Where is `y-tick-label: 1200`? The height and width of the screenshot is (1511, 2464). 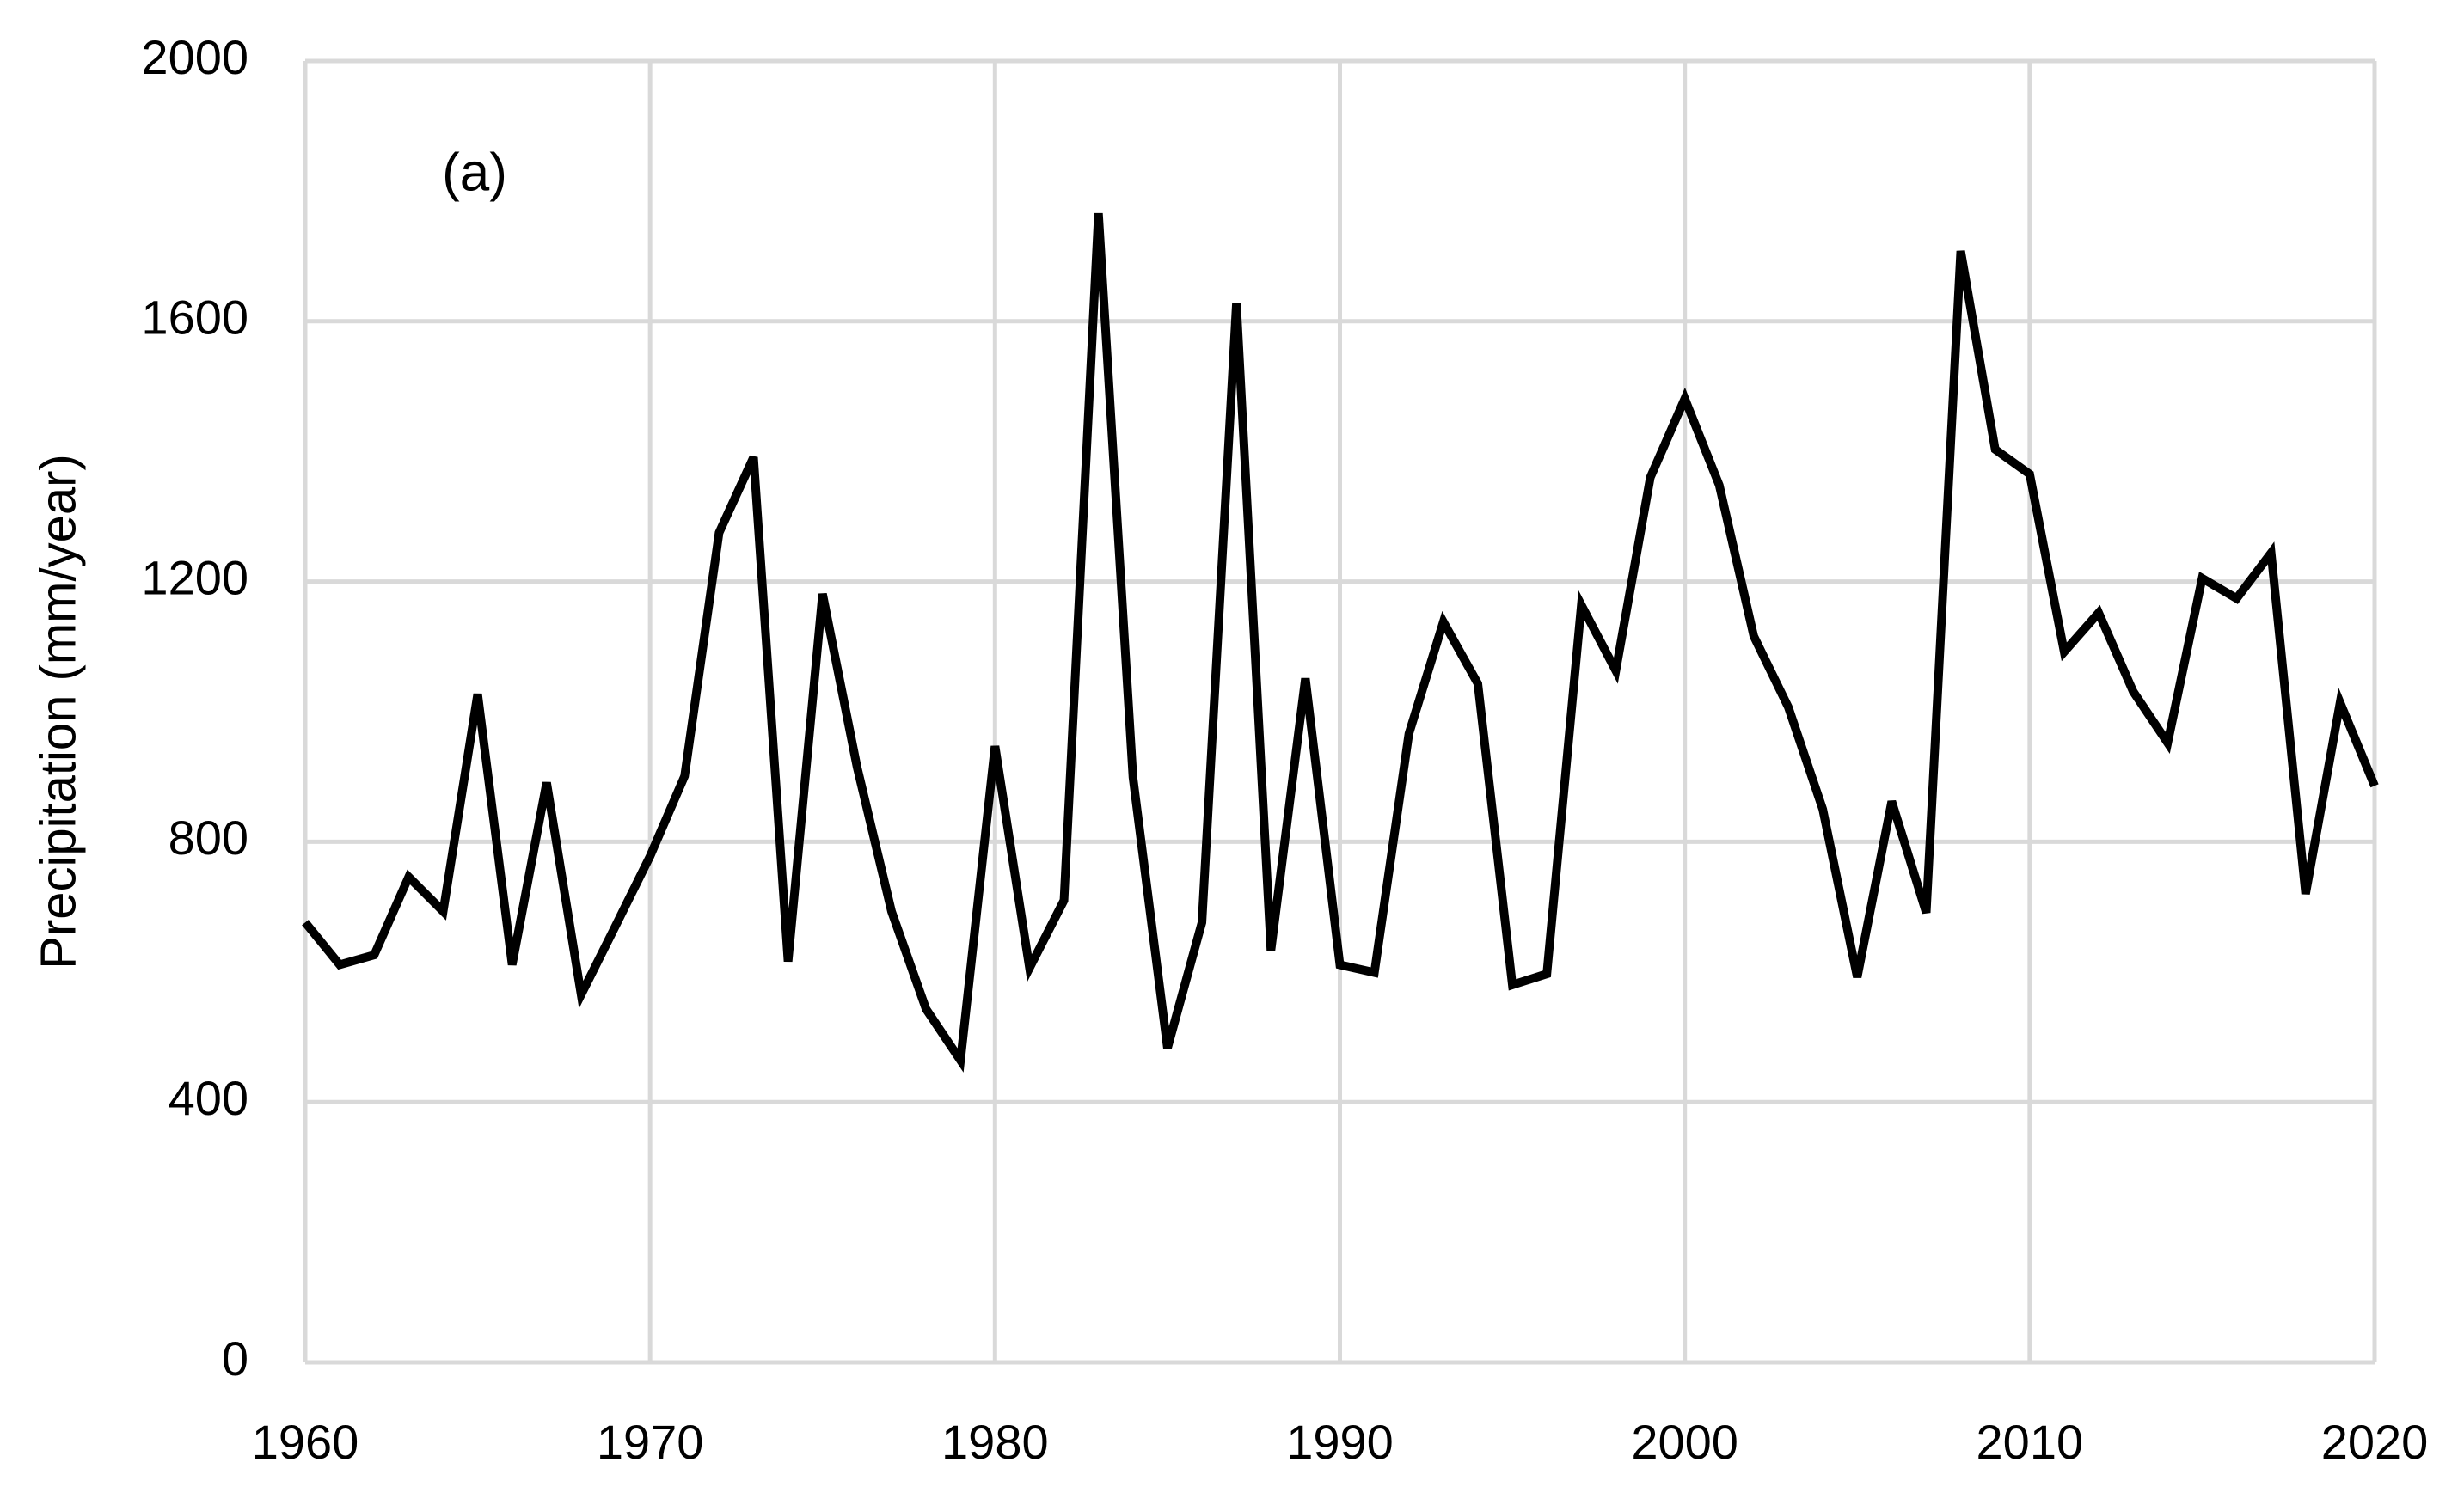
y-tick-label: 1200 is located at coordinates (194, 577).